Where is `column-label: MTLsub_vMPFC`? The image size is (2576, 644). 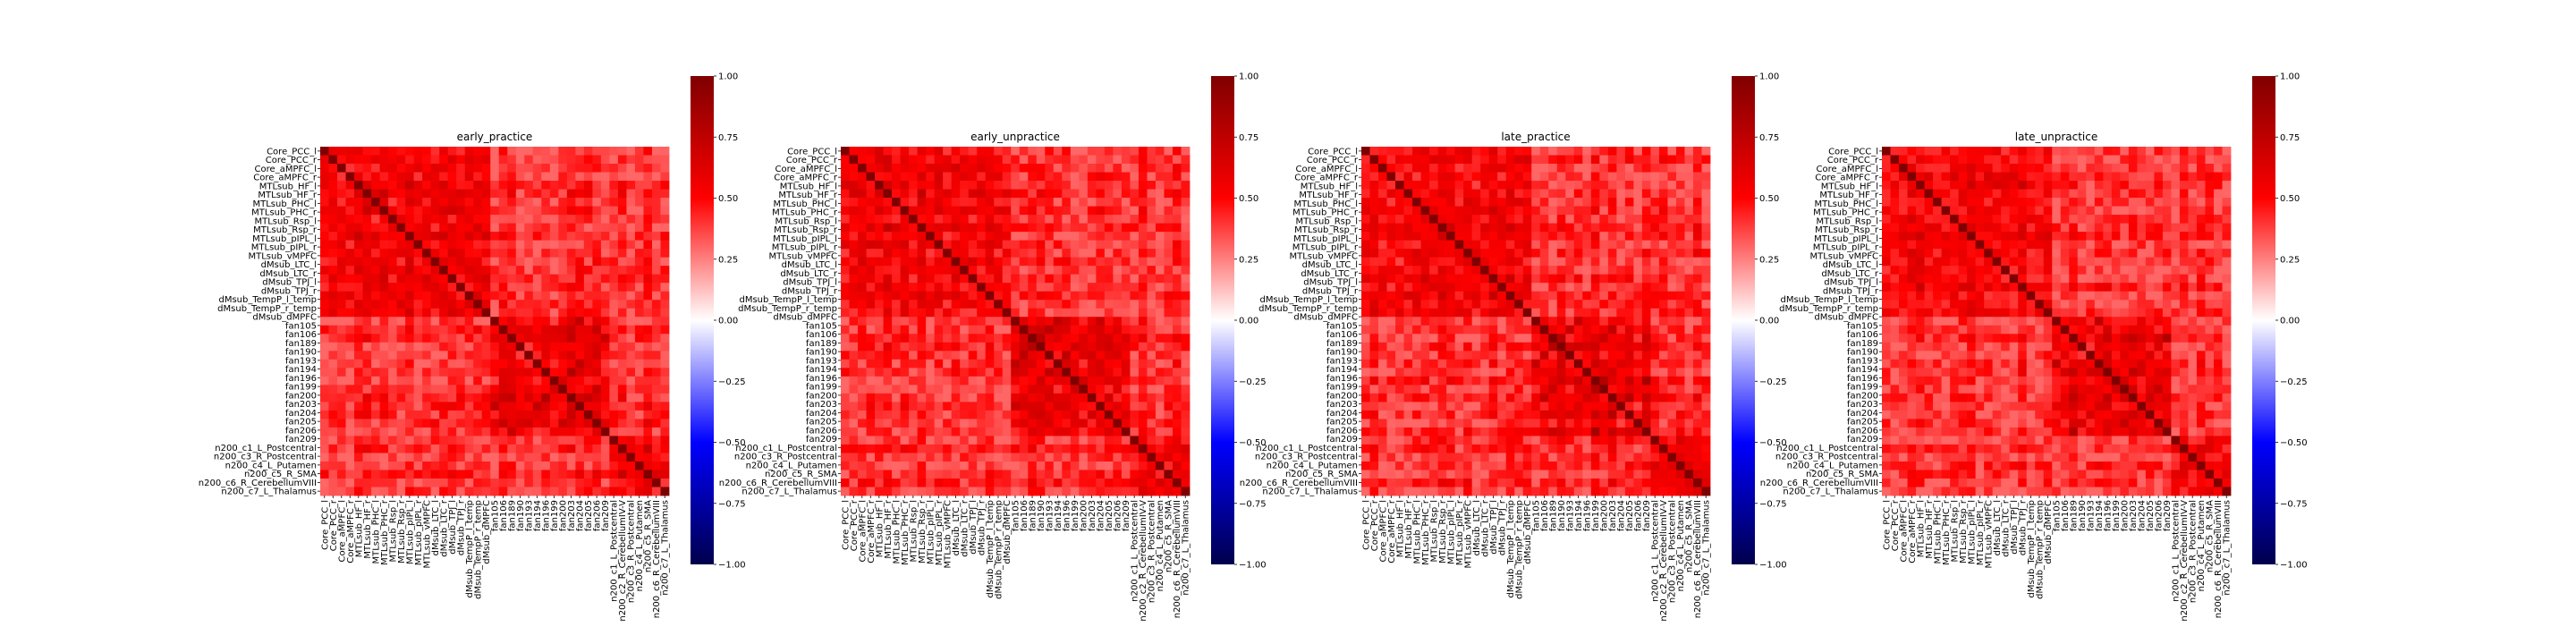
column-label: MTLsub_vMPFC is located at coordinates (948, 534).